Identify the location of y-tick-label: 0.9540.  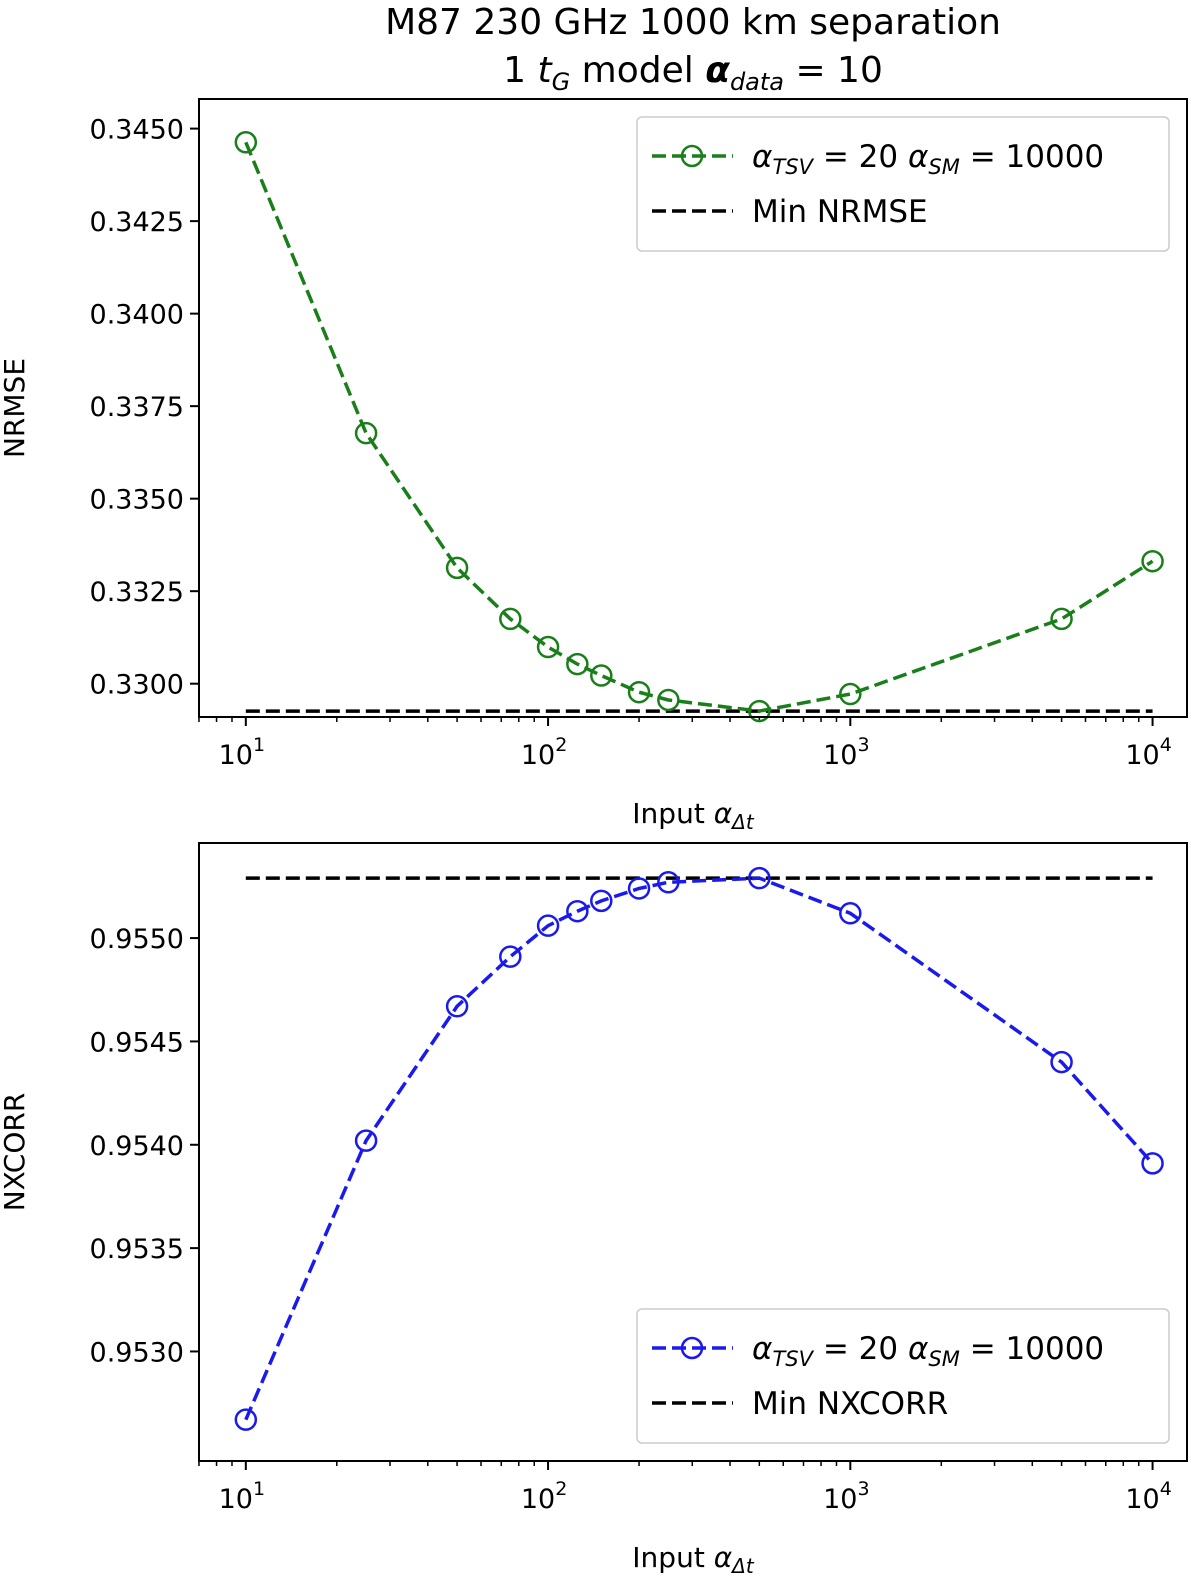
(137, 1146).